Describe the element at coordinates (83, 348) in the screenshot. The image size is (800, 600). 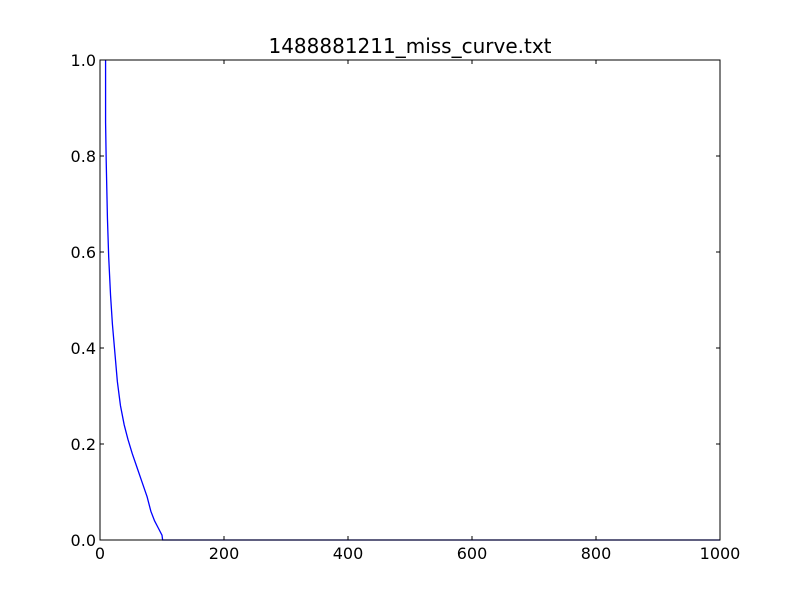
I see `y-tick-label: 0.4` at that location.